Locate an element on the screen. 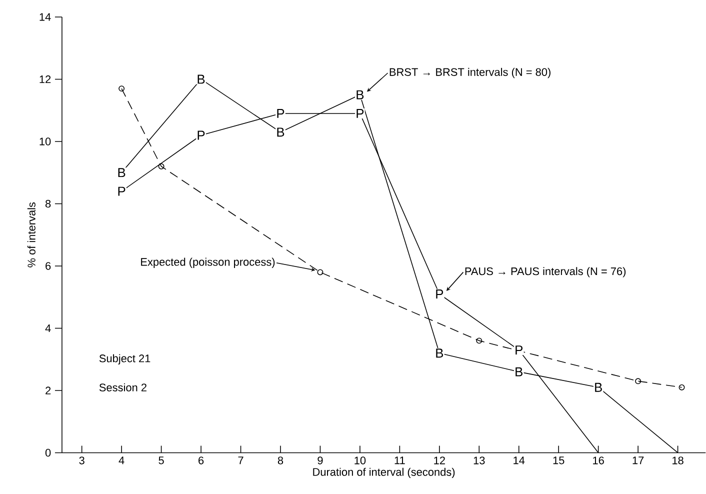 This screenshot has width=706, height=494. x-tick-label: 3 is located at coordinates (81, 460).